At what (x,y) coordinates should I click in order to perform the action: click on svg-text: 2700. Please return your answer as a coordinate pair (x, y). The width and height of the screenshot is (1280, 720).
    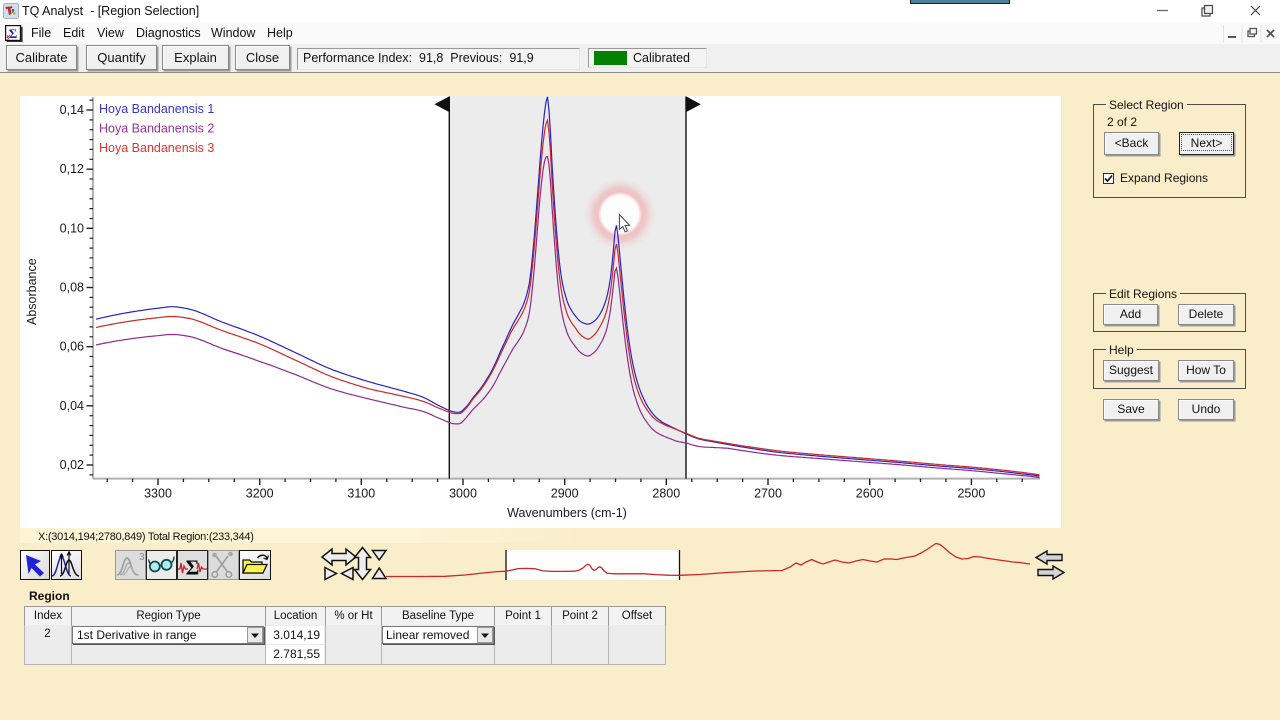
    Looking at the image, I should click on (768, 494).